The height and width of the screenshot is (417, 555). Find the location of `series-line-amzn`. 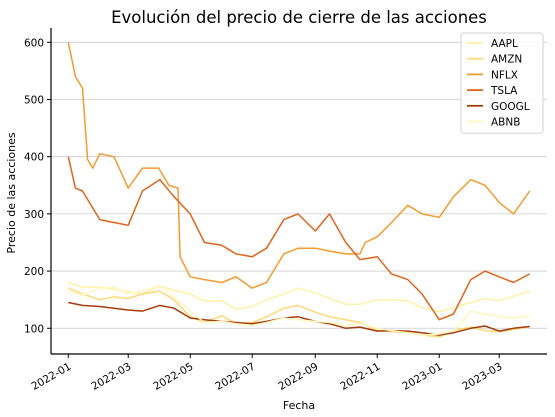

series-line-amzn is located at coordinates (299, 312).